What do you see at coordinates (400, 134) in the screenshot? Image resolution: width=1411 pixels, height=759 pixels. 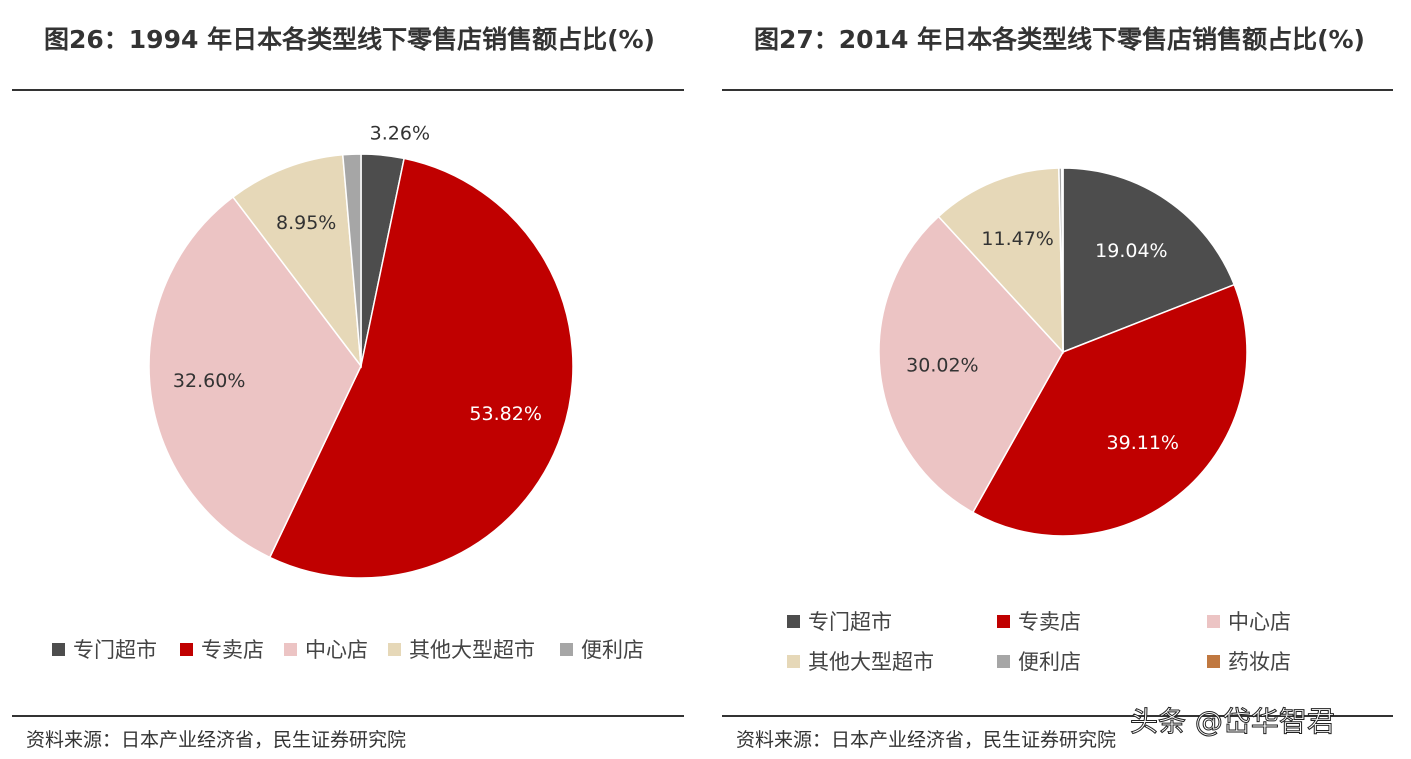 I see `data-label: 3.26%` at bounding box center [400, 134].